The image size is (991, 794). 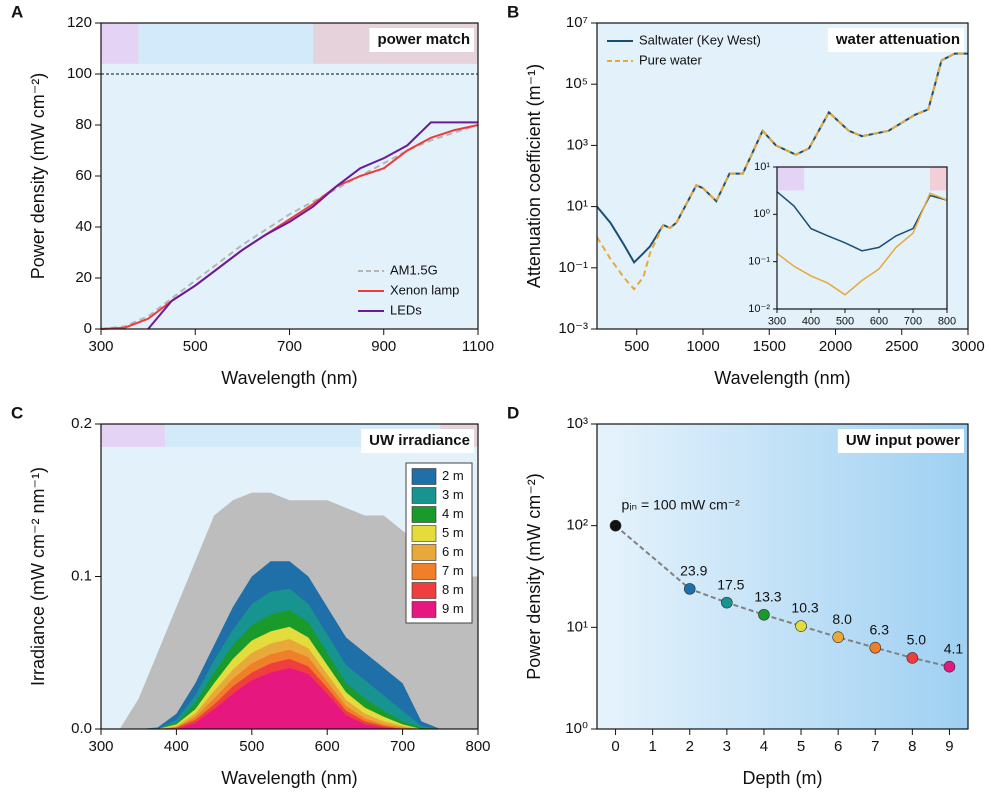 I want to click on x-tick-label: 5, so click(x=801, y=746).